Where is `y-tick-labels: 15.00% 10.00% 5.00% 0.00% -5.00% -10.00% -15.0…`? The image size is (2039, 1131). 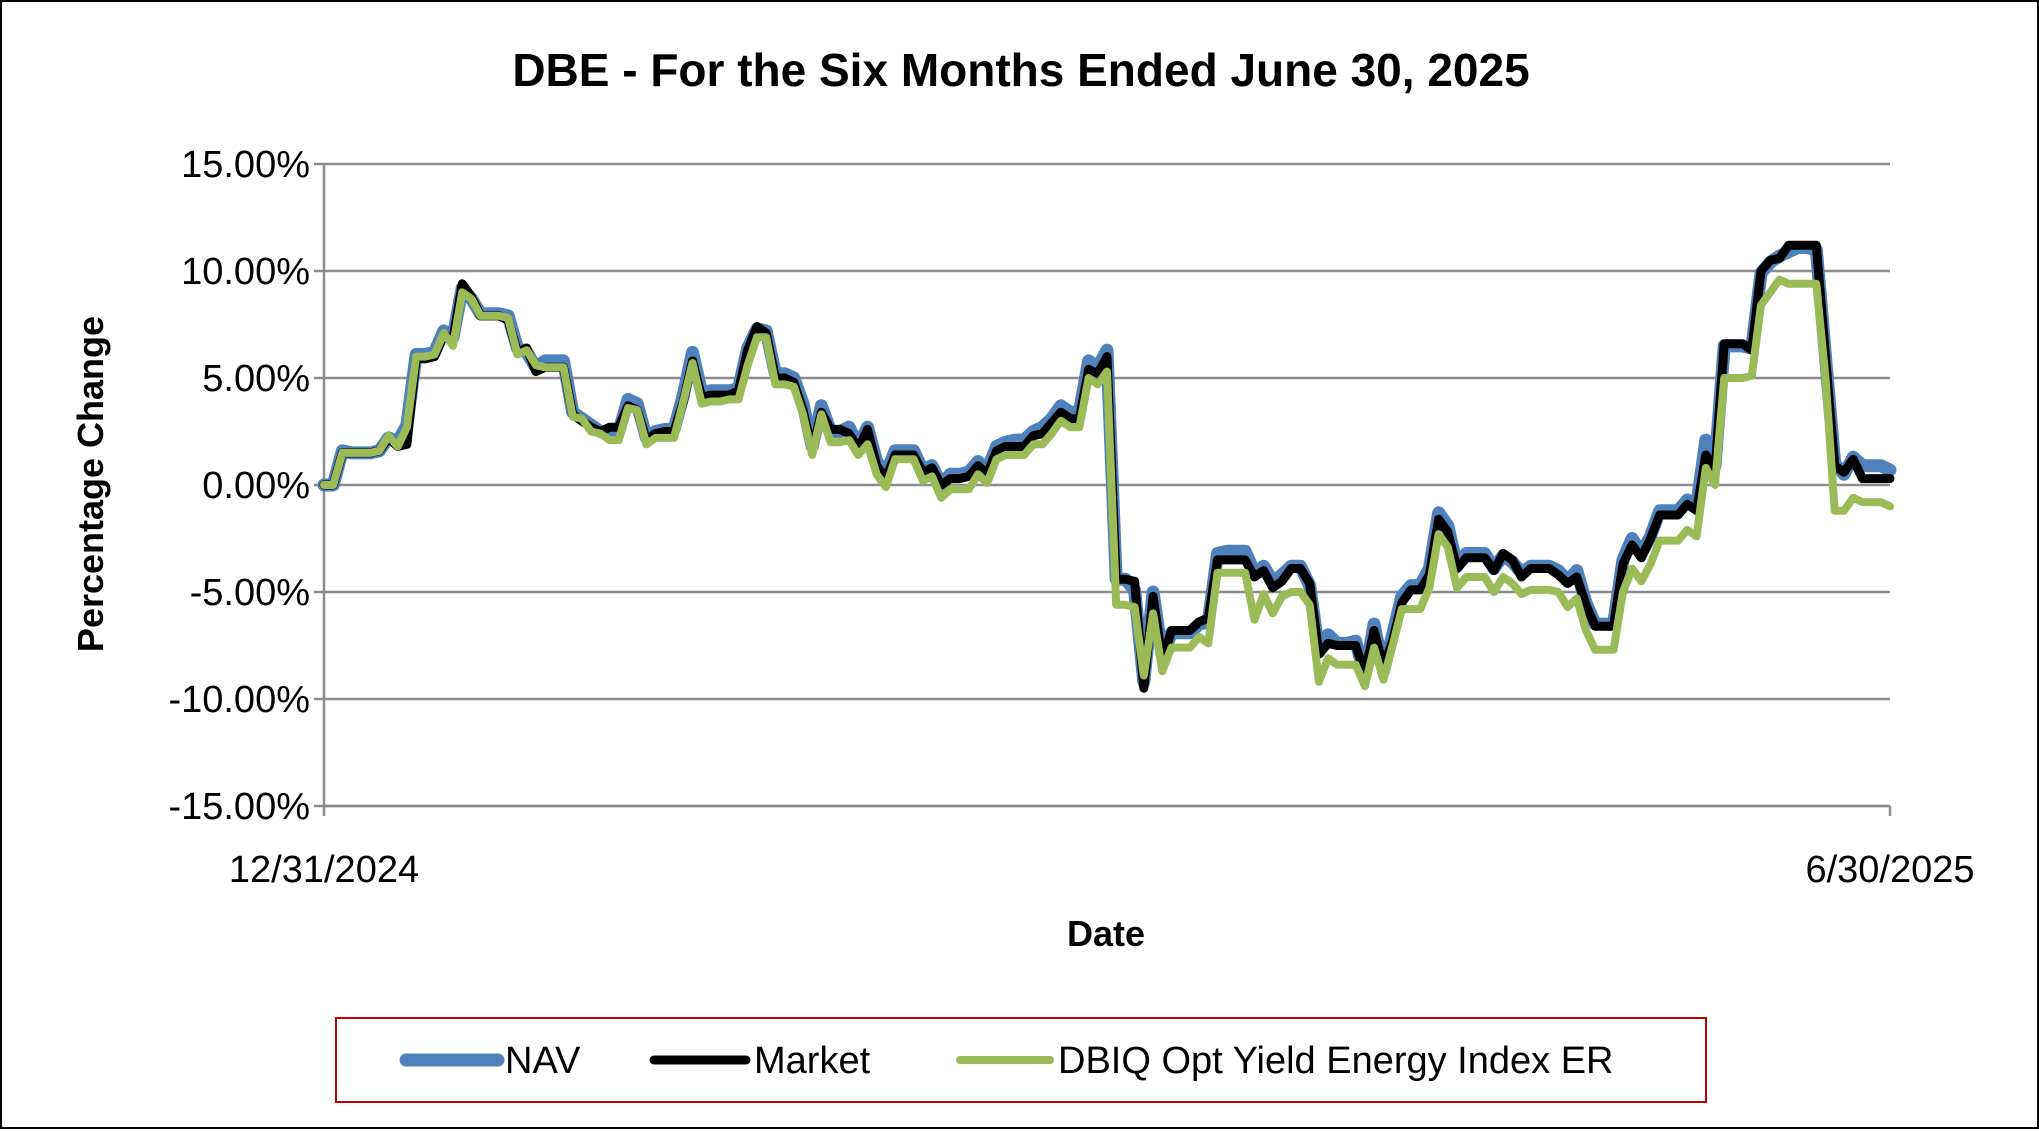 y-tick-labels: 15.00% 10.00% 5.00% 0.00% -5.00% -10.00% -15.0… is located at coordinates (239, 486).